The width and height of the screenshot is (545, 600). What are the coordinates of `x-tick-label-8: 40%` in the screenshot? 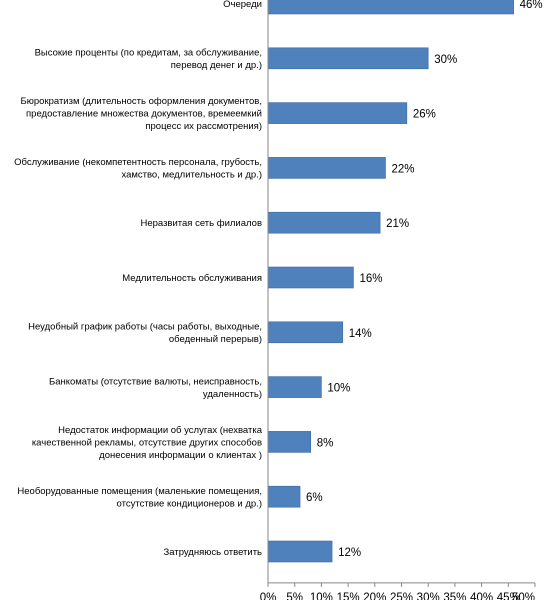 It's located at (481, 596).